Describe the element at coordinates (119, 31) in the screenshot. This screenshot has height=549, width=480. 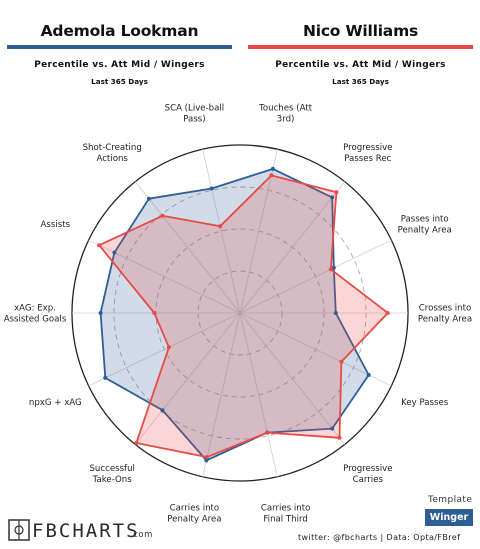
I see `player-1-name: Ademola Lookman` at that location.